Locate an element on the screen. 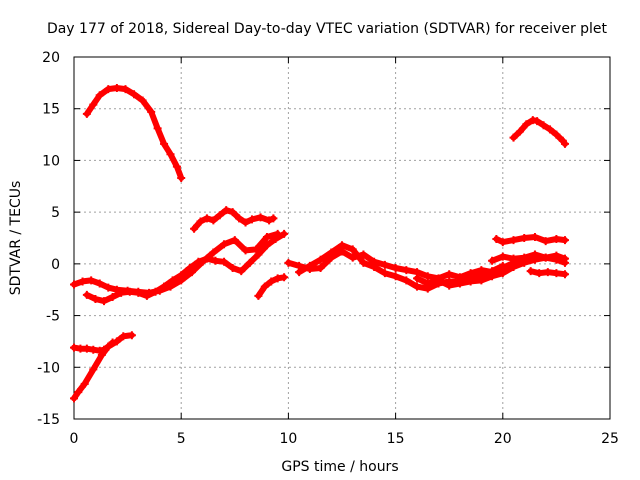  series-arc-b is located at coordinates (539, 132).